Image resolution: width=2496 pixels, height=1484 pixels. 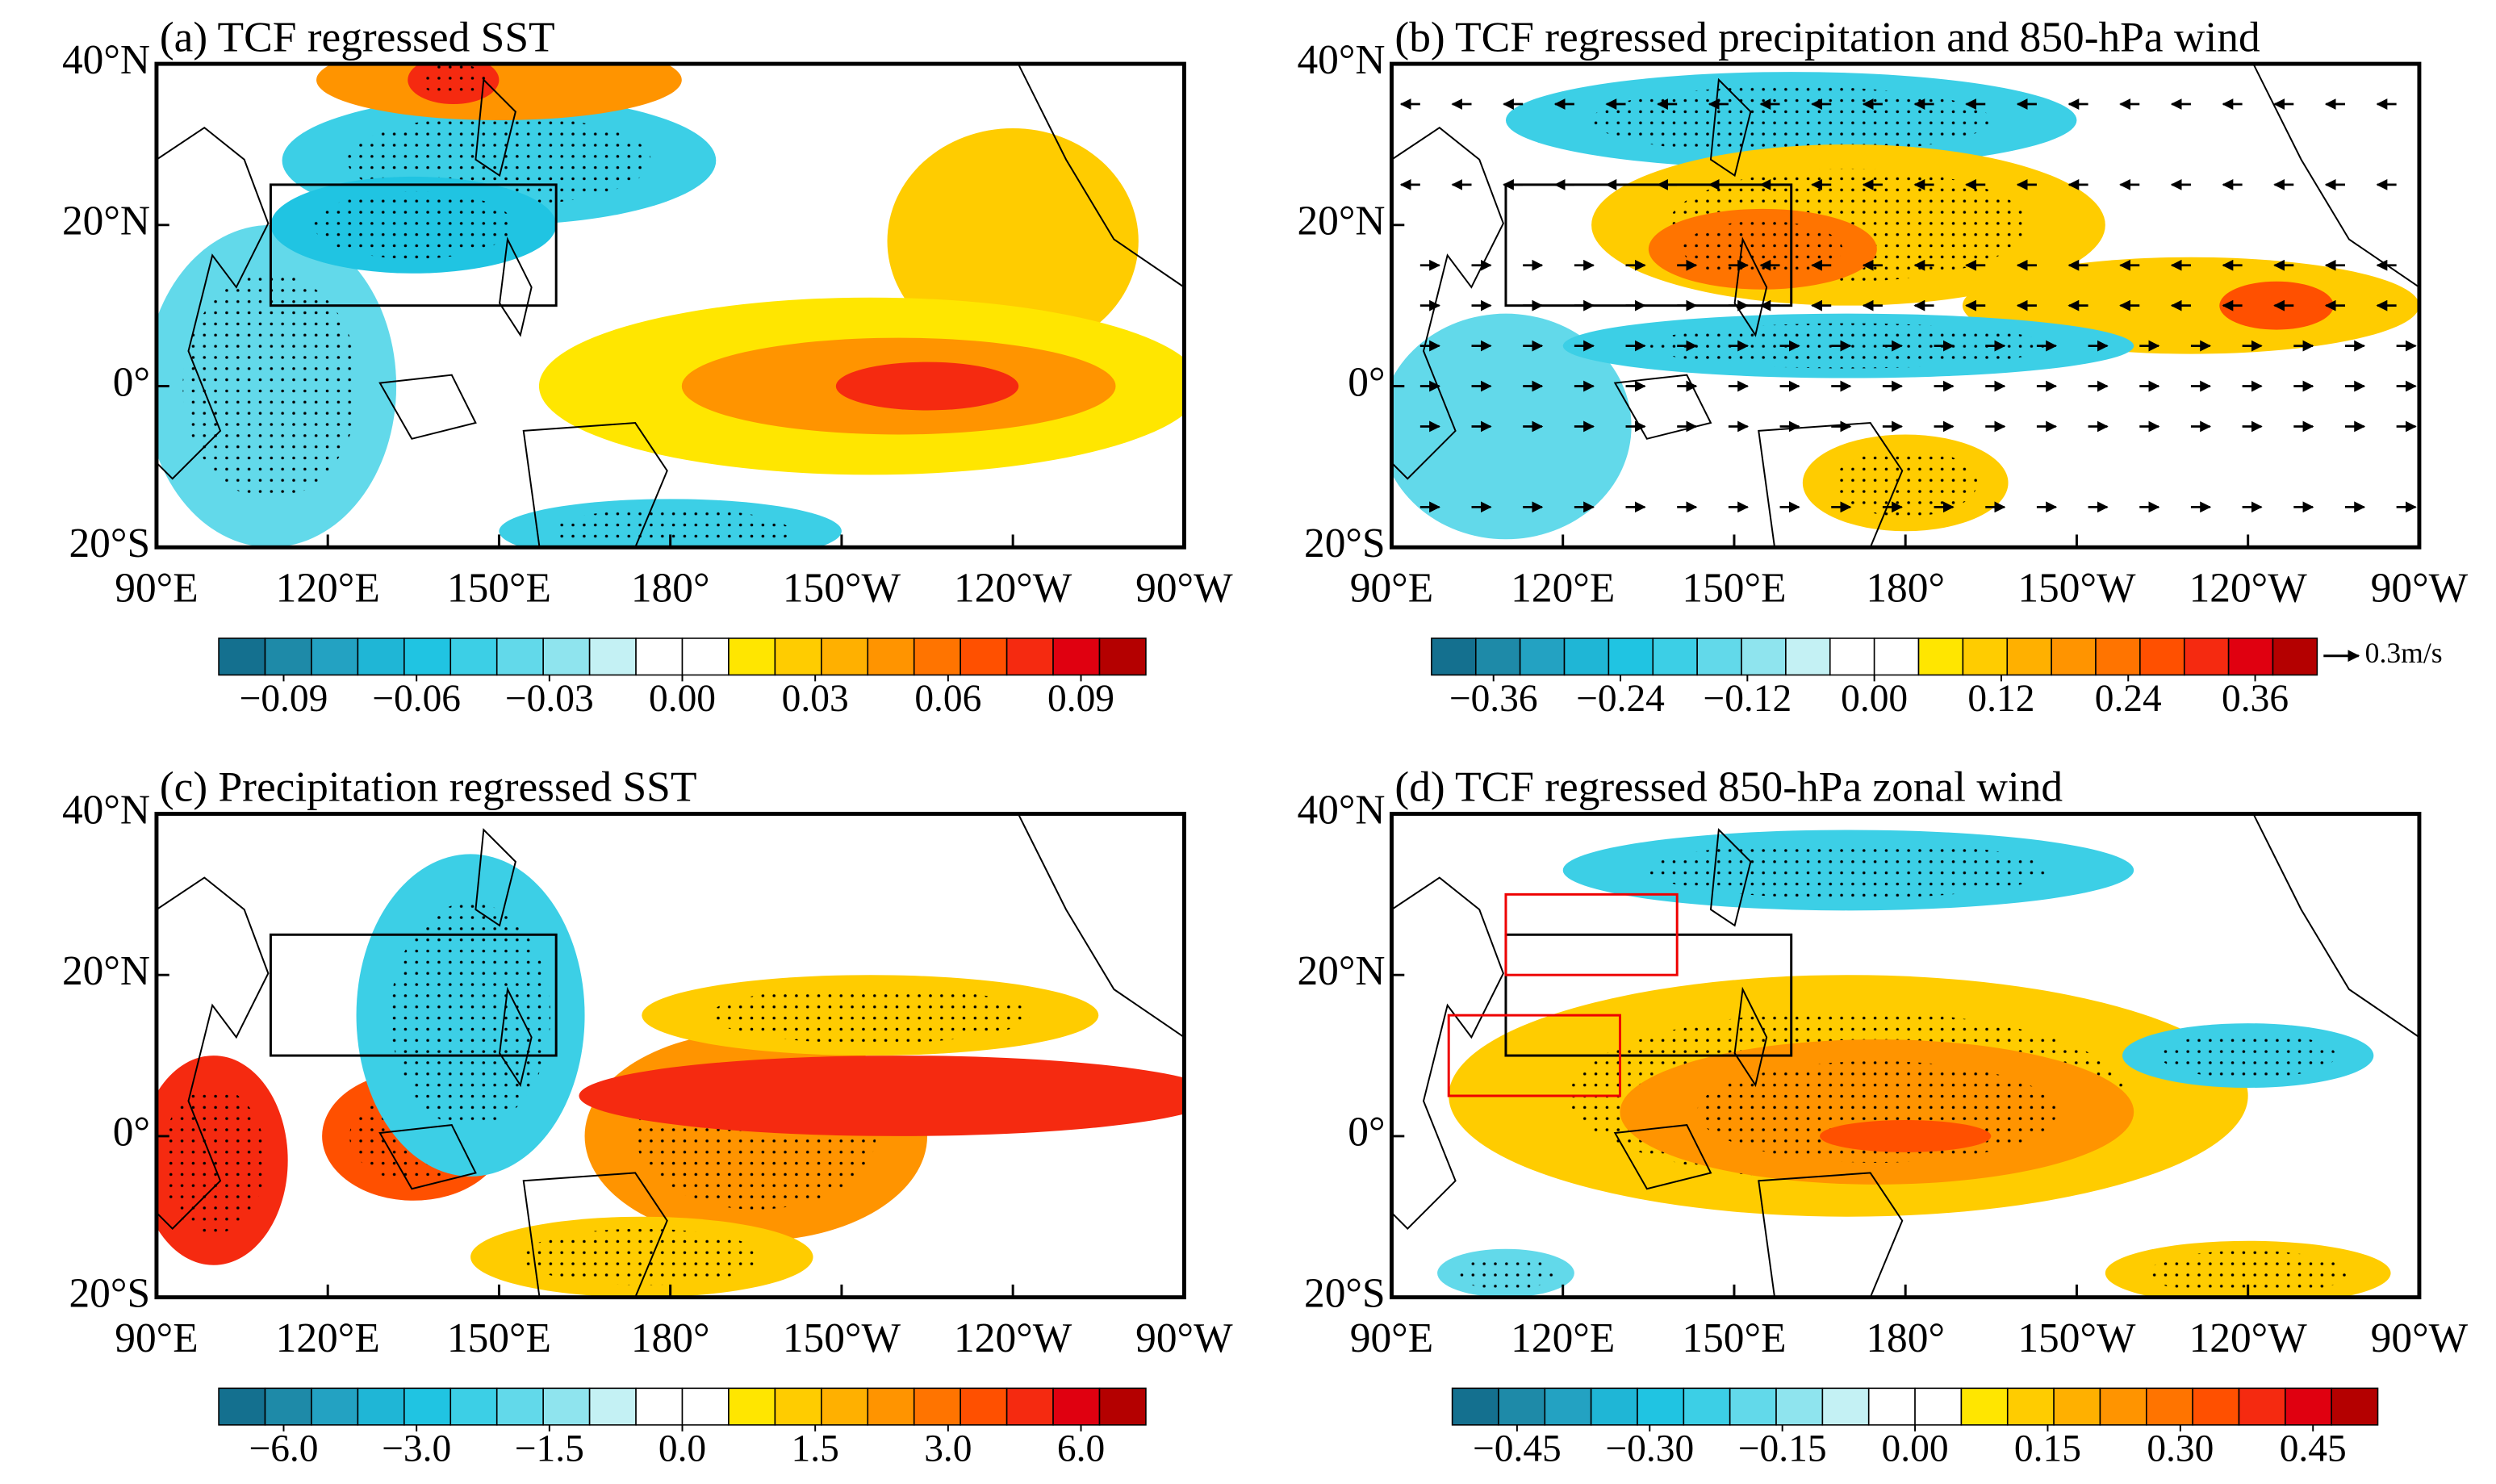 I want to click on colorbar-label: 0.45, so click(x=2313, y=1448).